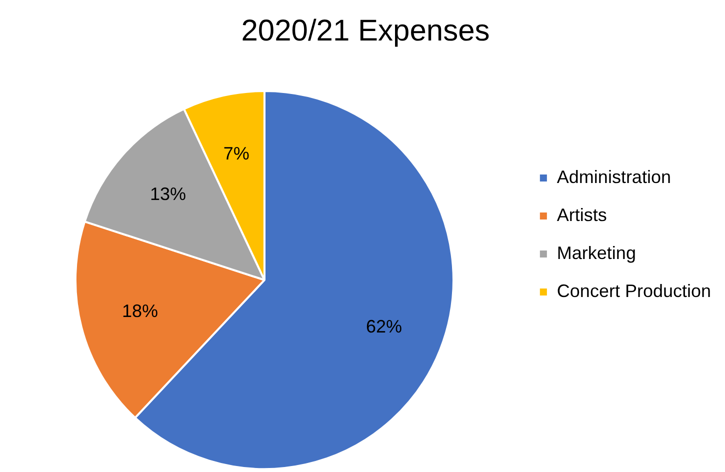 The image size is (725, 472). What do you see at coordinates (365, 31) in the screenshot?
I see `chart-title: 2020/21 Expenses` at bounding box center [365, 31].